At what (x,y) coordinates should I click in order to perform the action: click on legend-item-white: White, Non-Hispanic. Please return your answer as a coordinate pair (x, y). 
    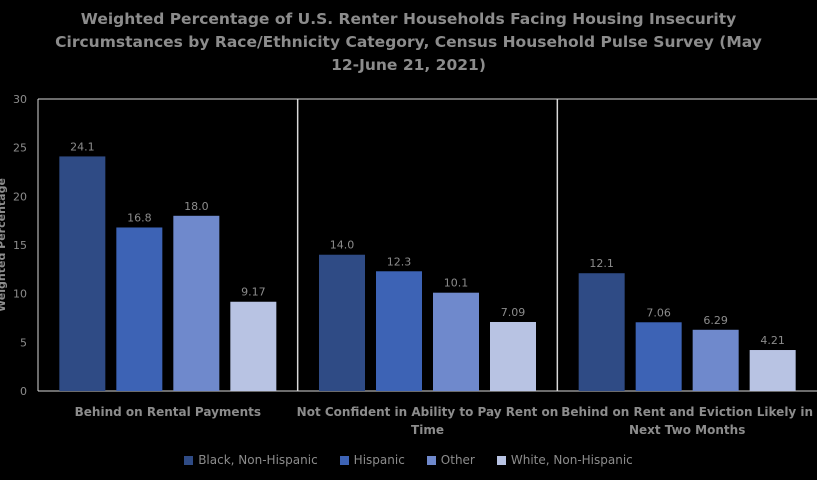
    Looking at the image, I should click on (564, 460).